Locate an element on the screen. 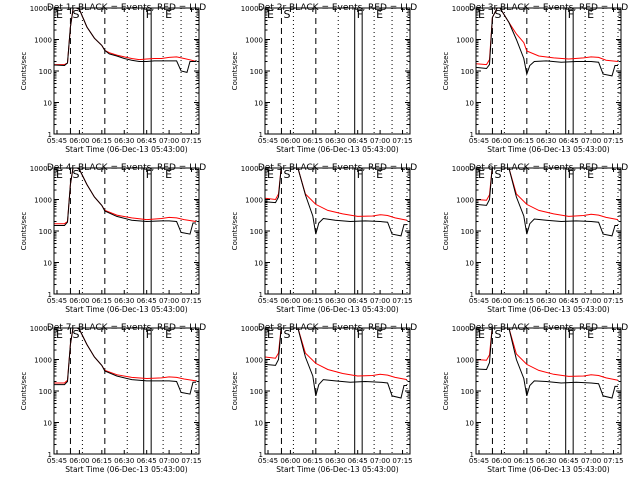 This screenshot has height=480, width=640. panel-title: Det 1r BLACK = Events, RED = LLD is located at coordinates (126, 8).